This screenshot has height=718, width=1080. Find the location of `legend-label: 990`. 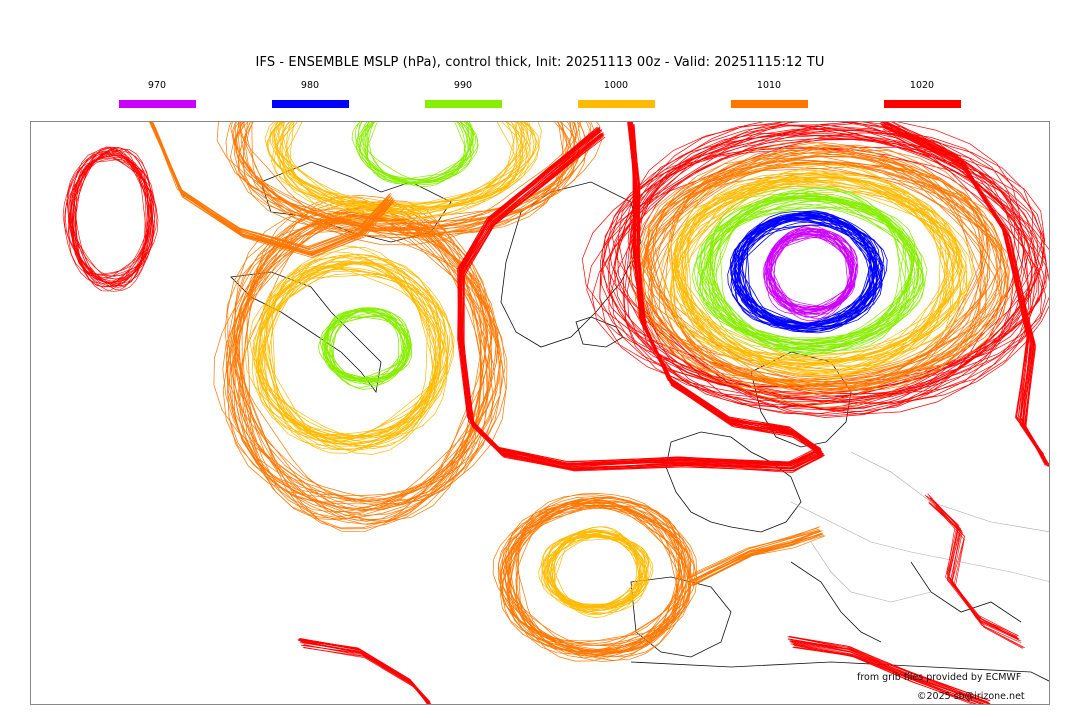

legend-label: 990 is located at coordinates (463, 85).